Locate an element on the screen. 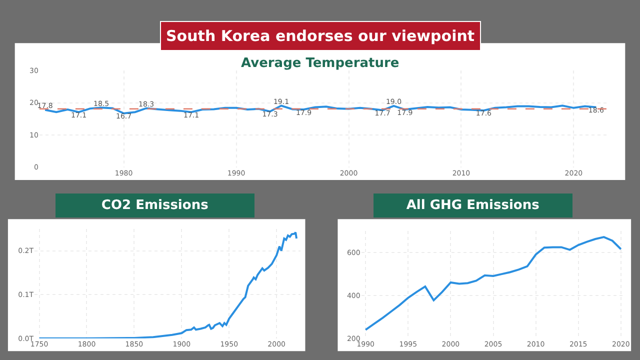 This screenshot has width=640, height=360. text: South Korea endorses our viewpoint is located at coordinates (320, 36).